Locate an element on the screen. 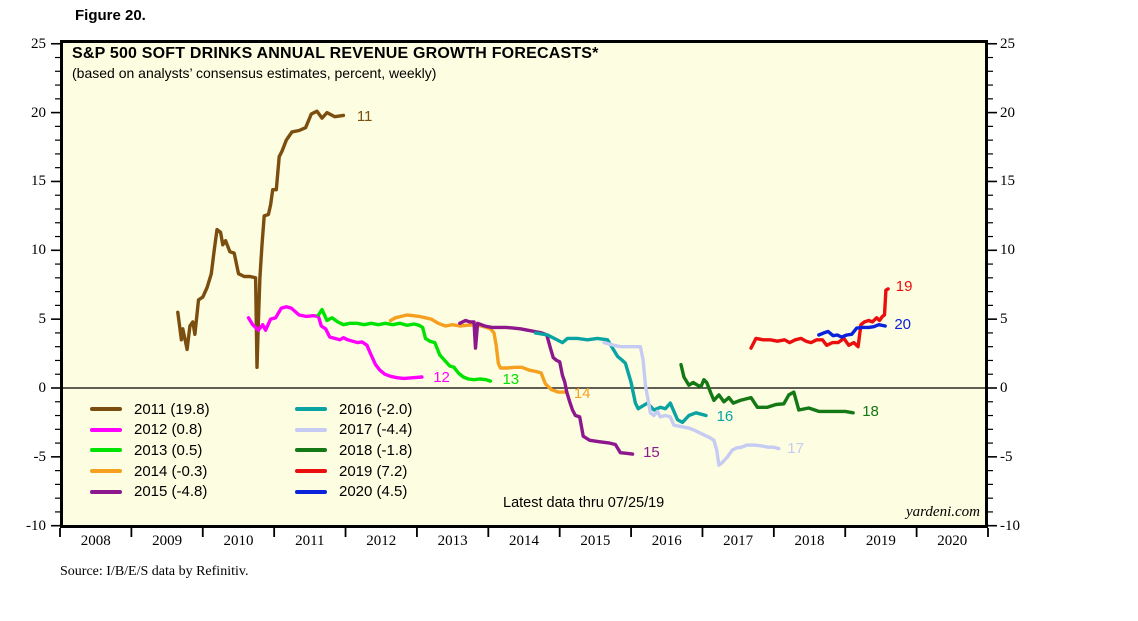  series-end-label-2015: 15 is located at coordinates (651, 453).